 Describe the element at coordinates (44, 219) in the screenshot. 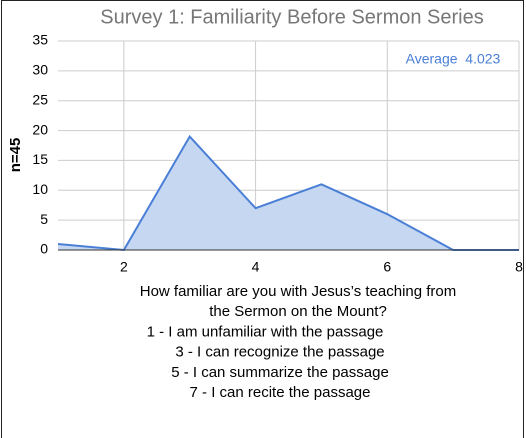

I see `y-tick-label: 5` at that location.